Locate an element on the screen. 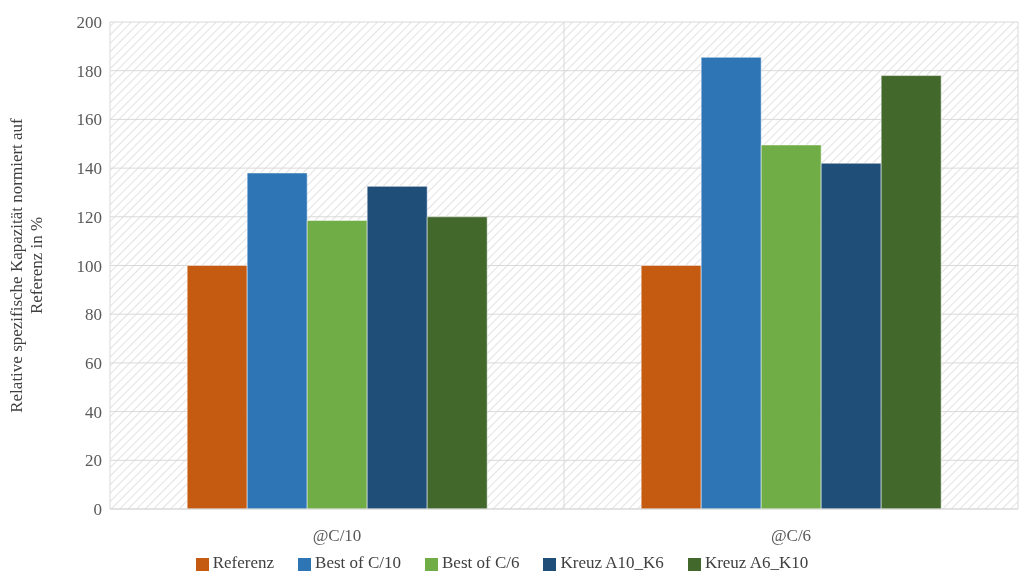 The image size is (1022, 581). legend-label: Best of C/10 is located at coordinates (358, 562).